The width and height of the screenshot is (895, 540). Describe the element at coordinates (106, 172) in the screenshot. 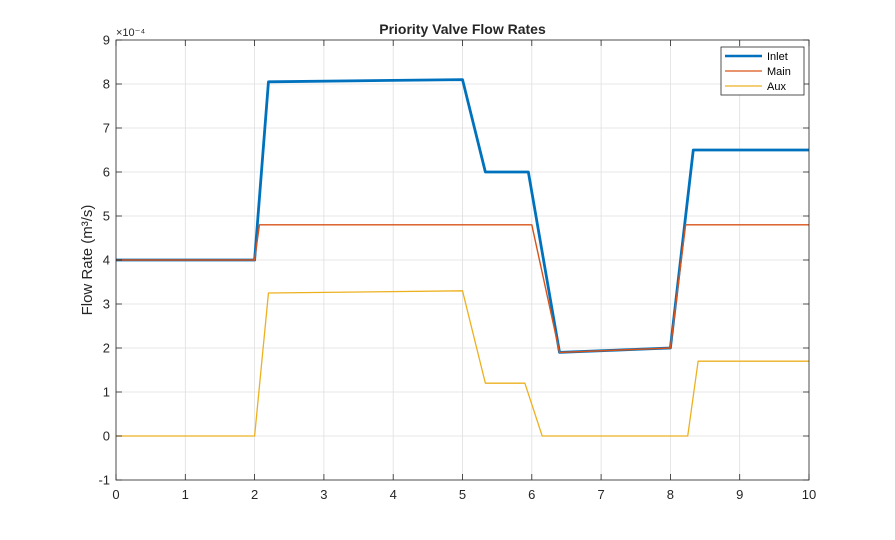

I see `y-tick-label: 6` at that location.